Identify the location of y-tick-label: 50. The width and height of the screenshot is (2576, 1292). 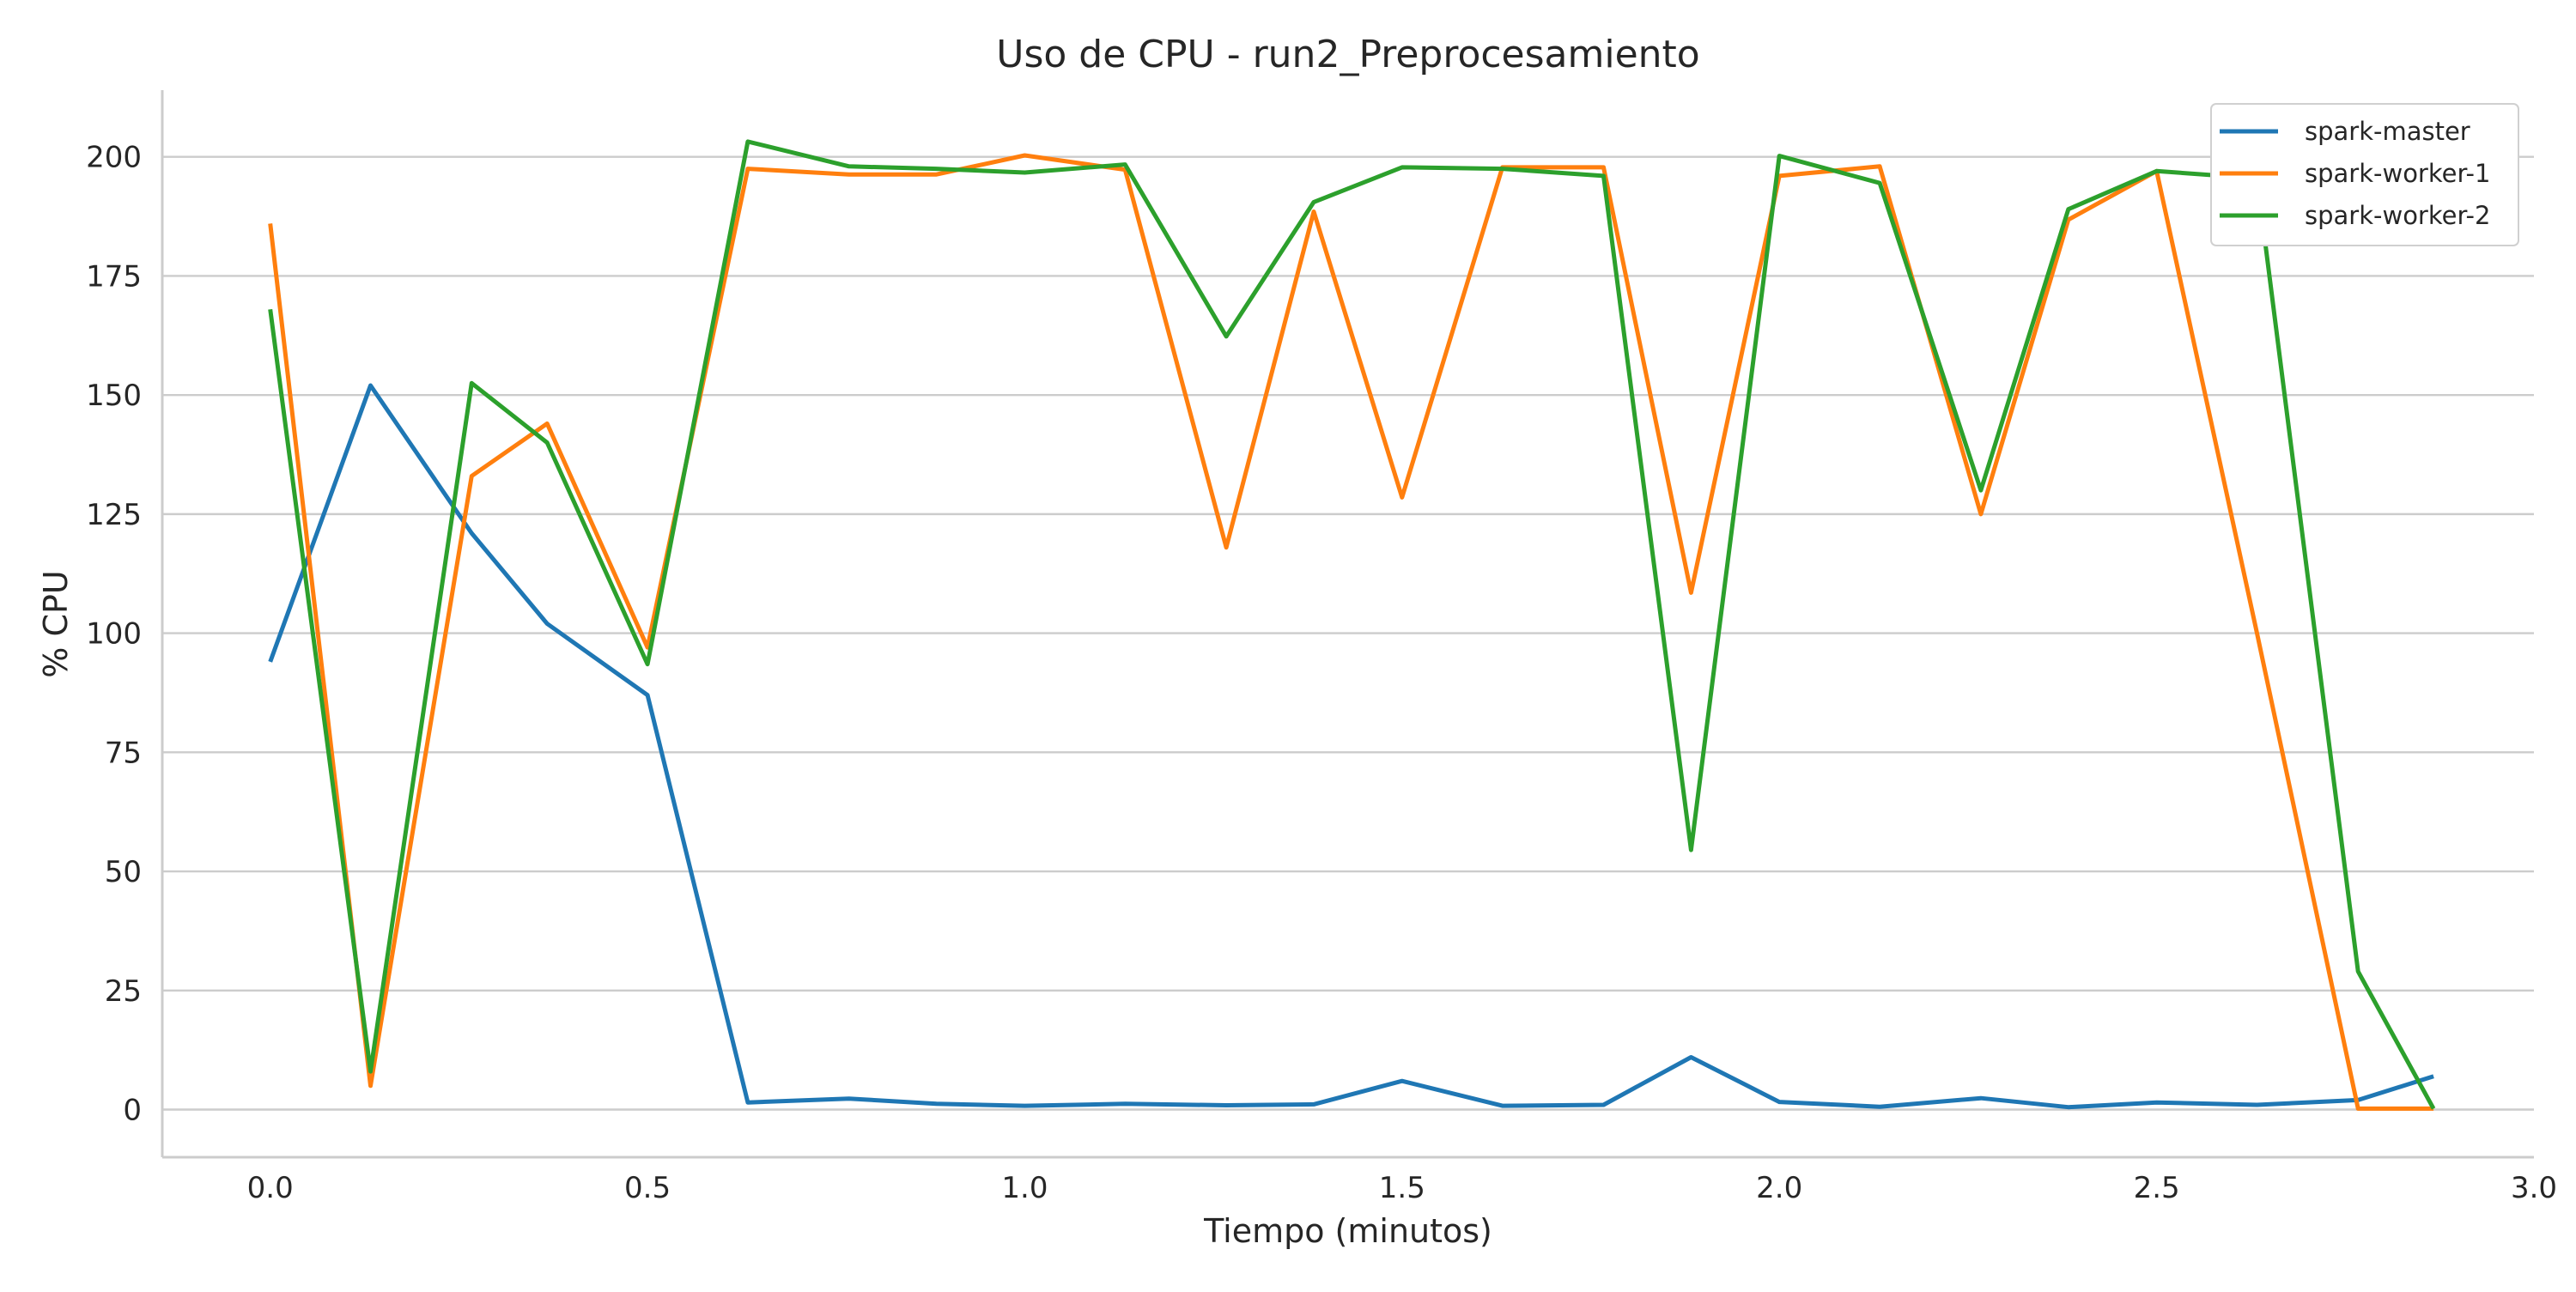
(123, 872).